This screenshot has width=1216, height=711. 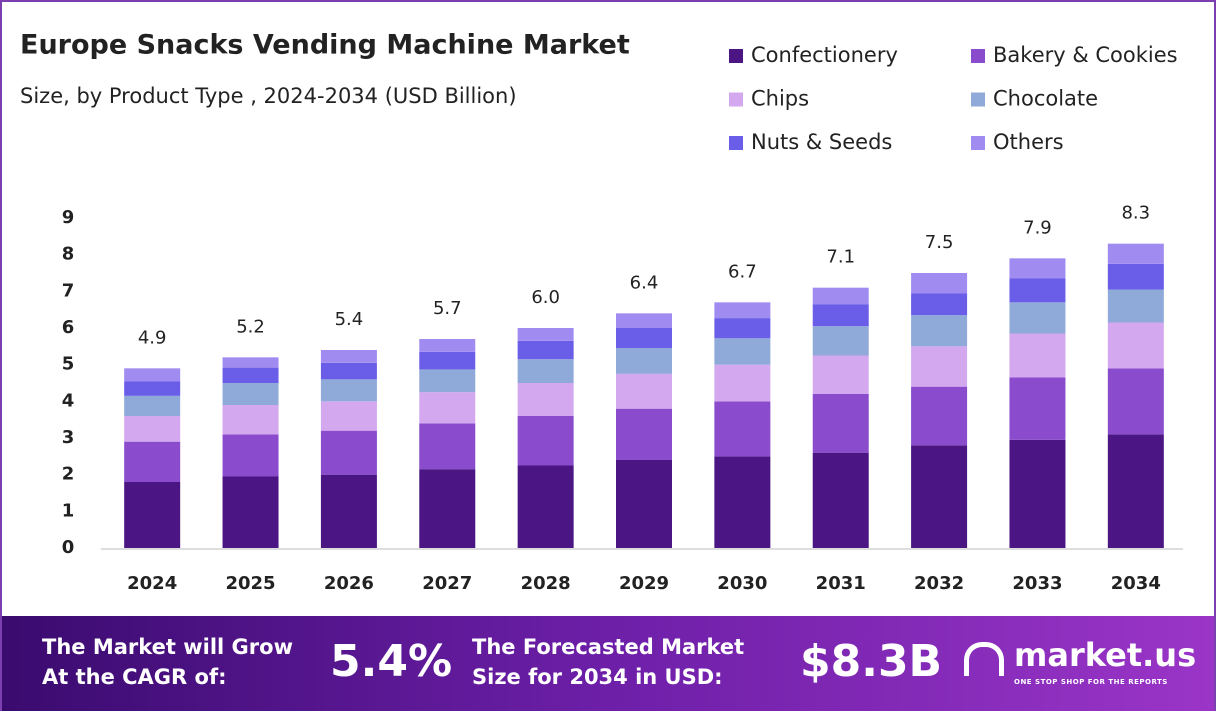 What do you see at coordinates (152, 583) in the screenshot?
I see `x-tick-label: 2024` at bounding box center [152, 583].